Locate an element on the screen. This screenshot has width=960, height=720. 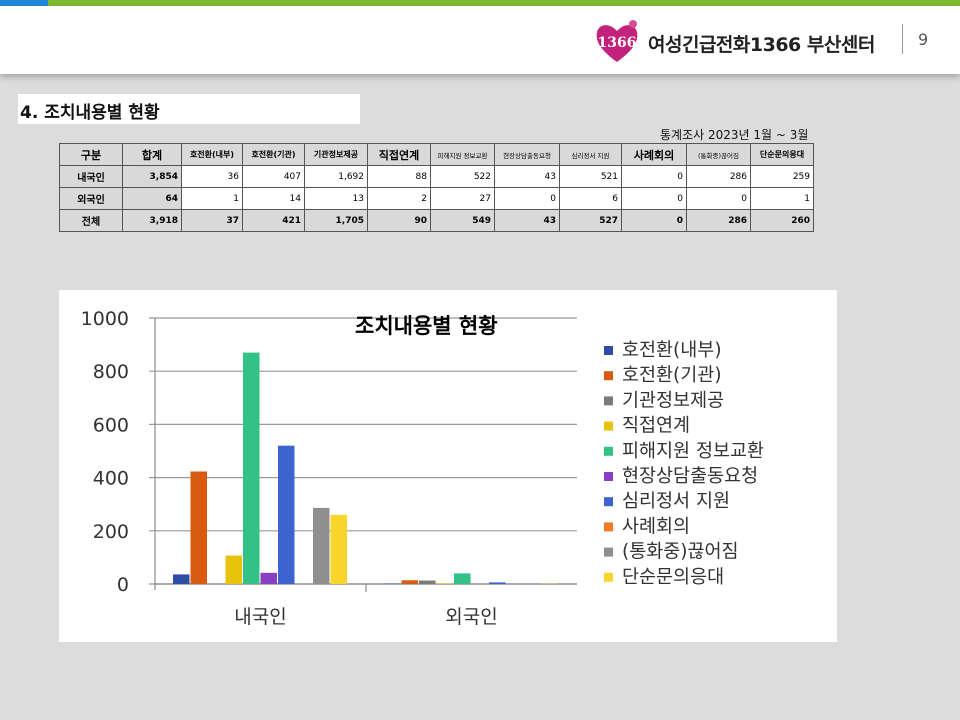
table-cell: 1,692 is located at coordinates (336, 176).